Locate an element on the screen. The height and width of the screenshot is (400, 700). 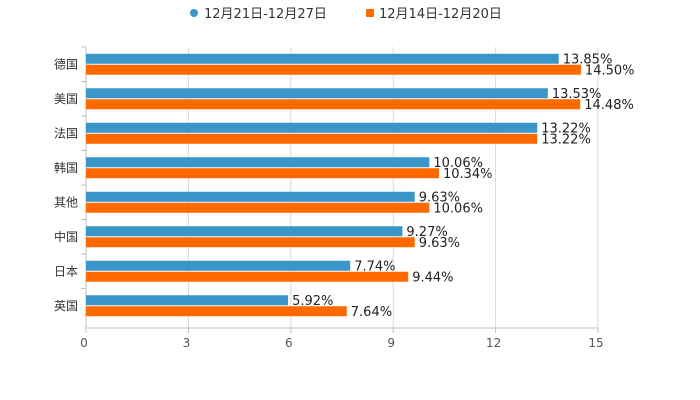
category-label: 英国 is located at coordinates (66, 306).